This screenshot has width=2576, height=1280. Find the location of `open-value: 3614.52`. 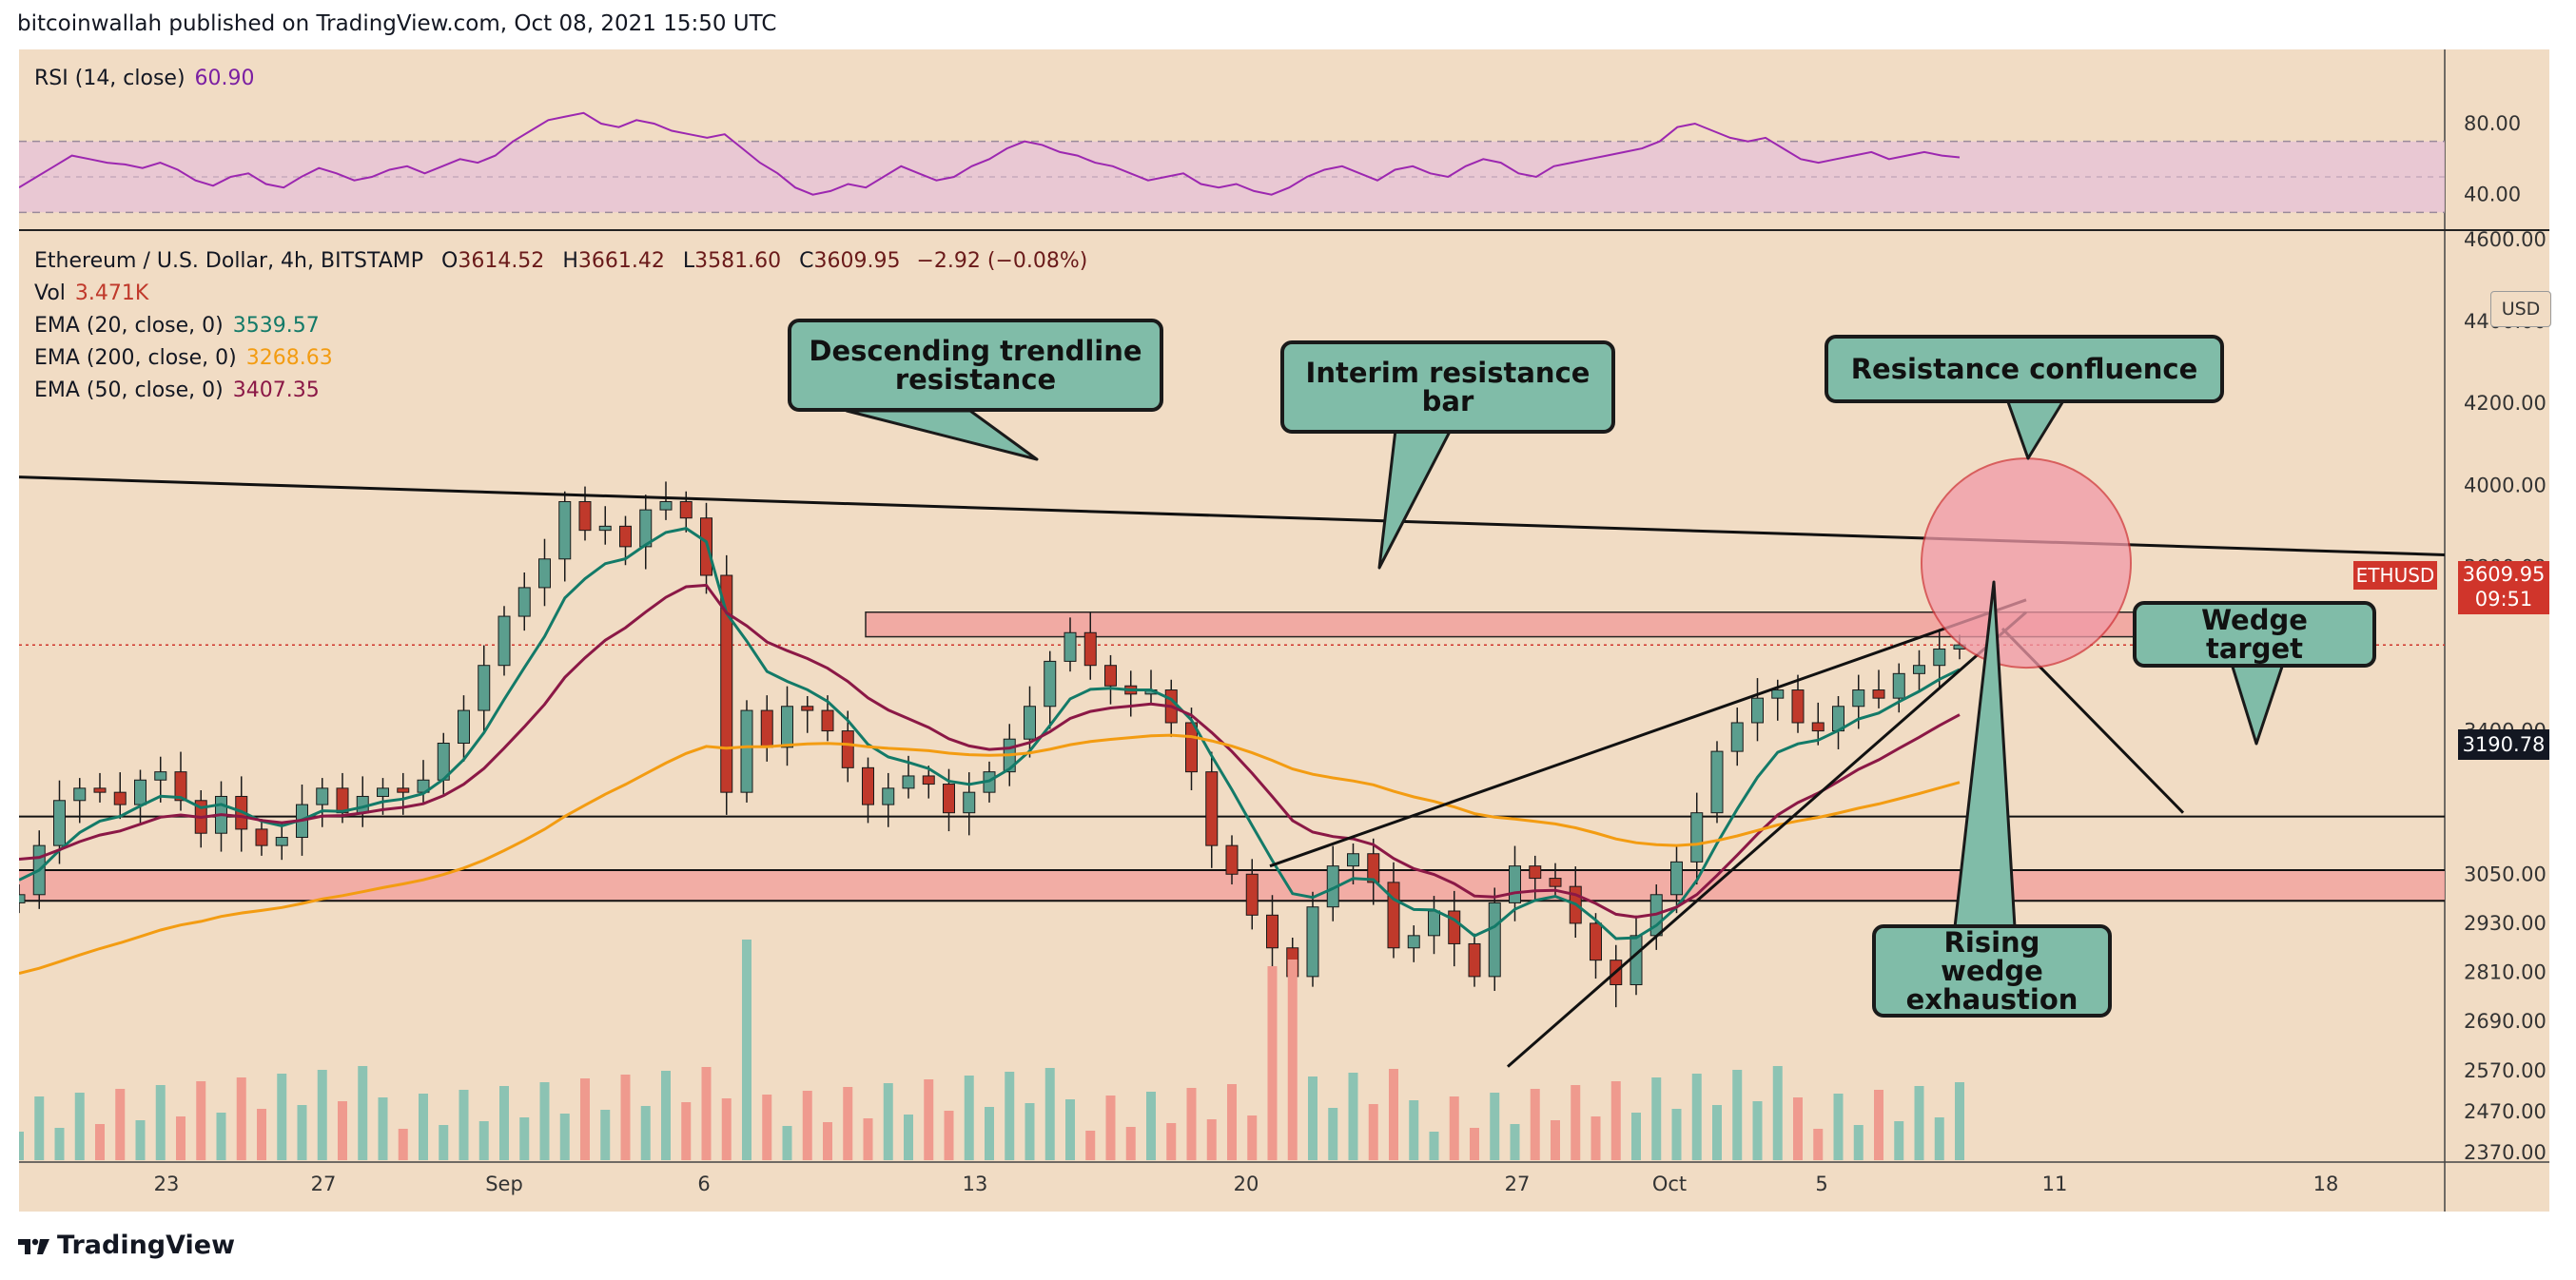

open-value: 3614.52 is located at coordinates (502, 261).